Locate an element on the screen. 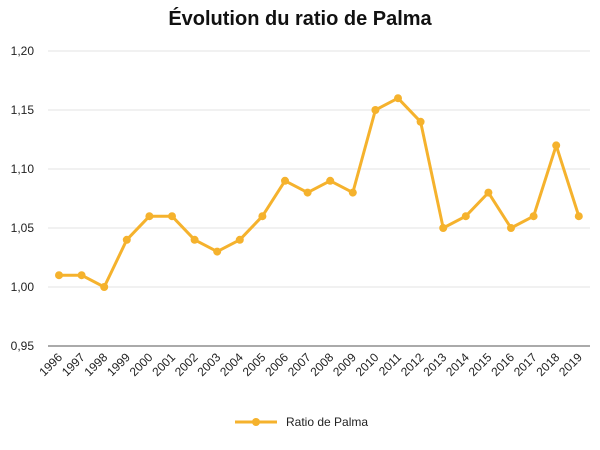 This screenshot has width=600, height=450. legend-label: Ratio de Palma is located at coordinates (327, 422).